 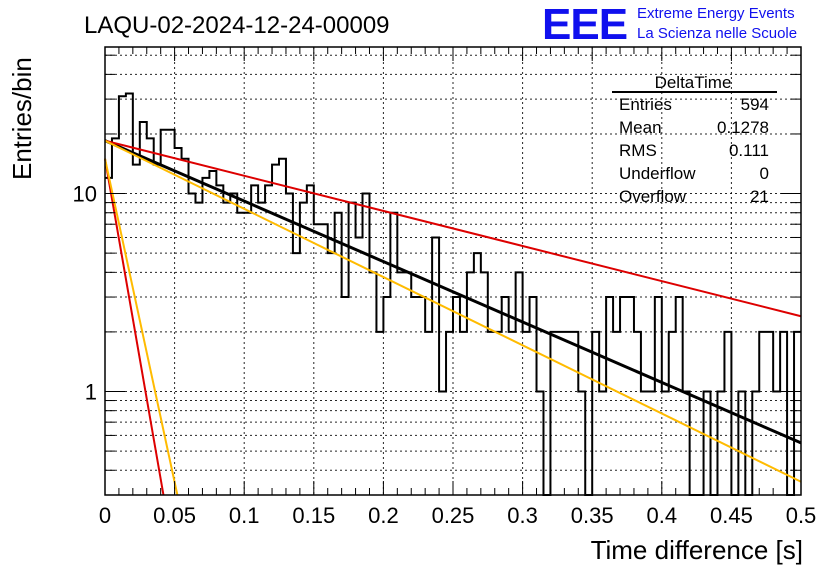 I want to click on stats-label-underflow: Underflow, so click(x=657, y=173).